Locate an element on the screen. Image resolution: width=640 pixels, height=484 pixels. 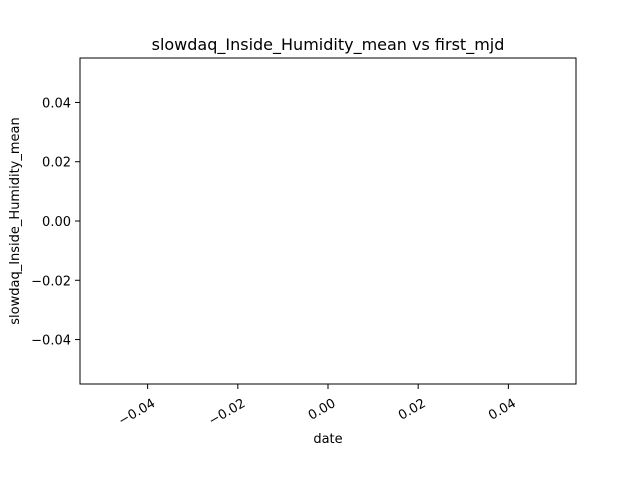
x-axis-label: date is located at coordinates (327, 439).